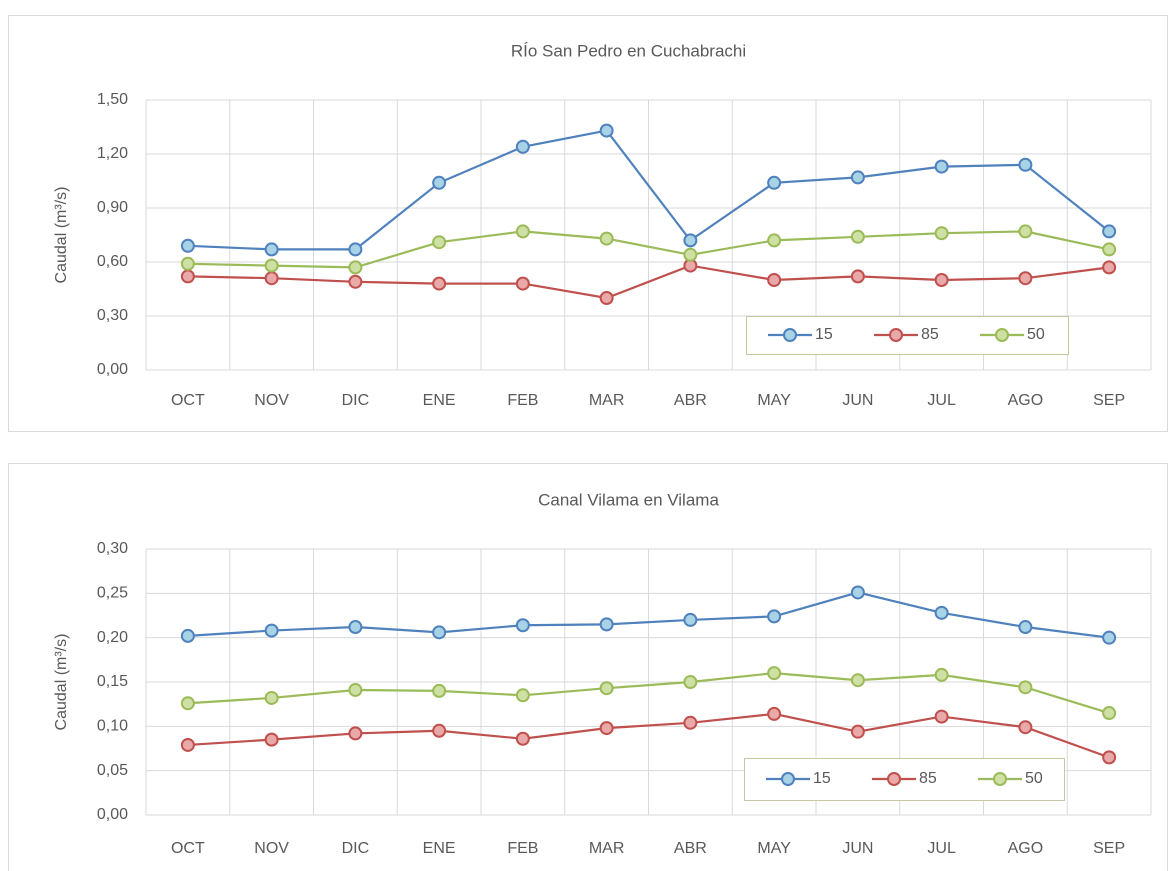 Image resolution: width=1170 pixels, height=871 pixels. What do you see at coordinates (522, 848) in the screenshot?
I see `x-tick-label: FEB` at bounding box center [522, 848].